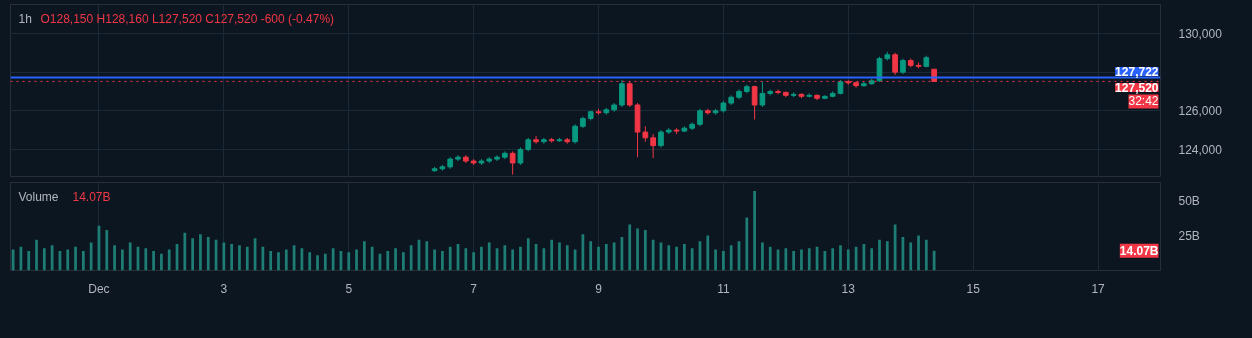  What do you see at coordinates (187, 18) in the screenshot?
I see `annotation: O128,150 H128,160 L127,520 C127,520 -600 (-0.47%)` at bounding box center [187, 18].